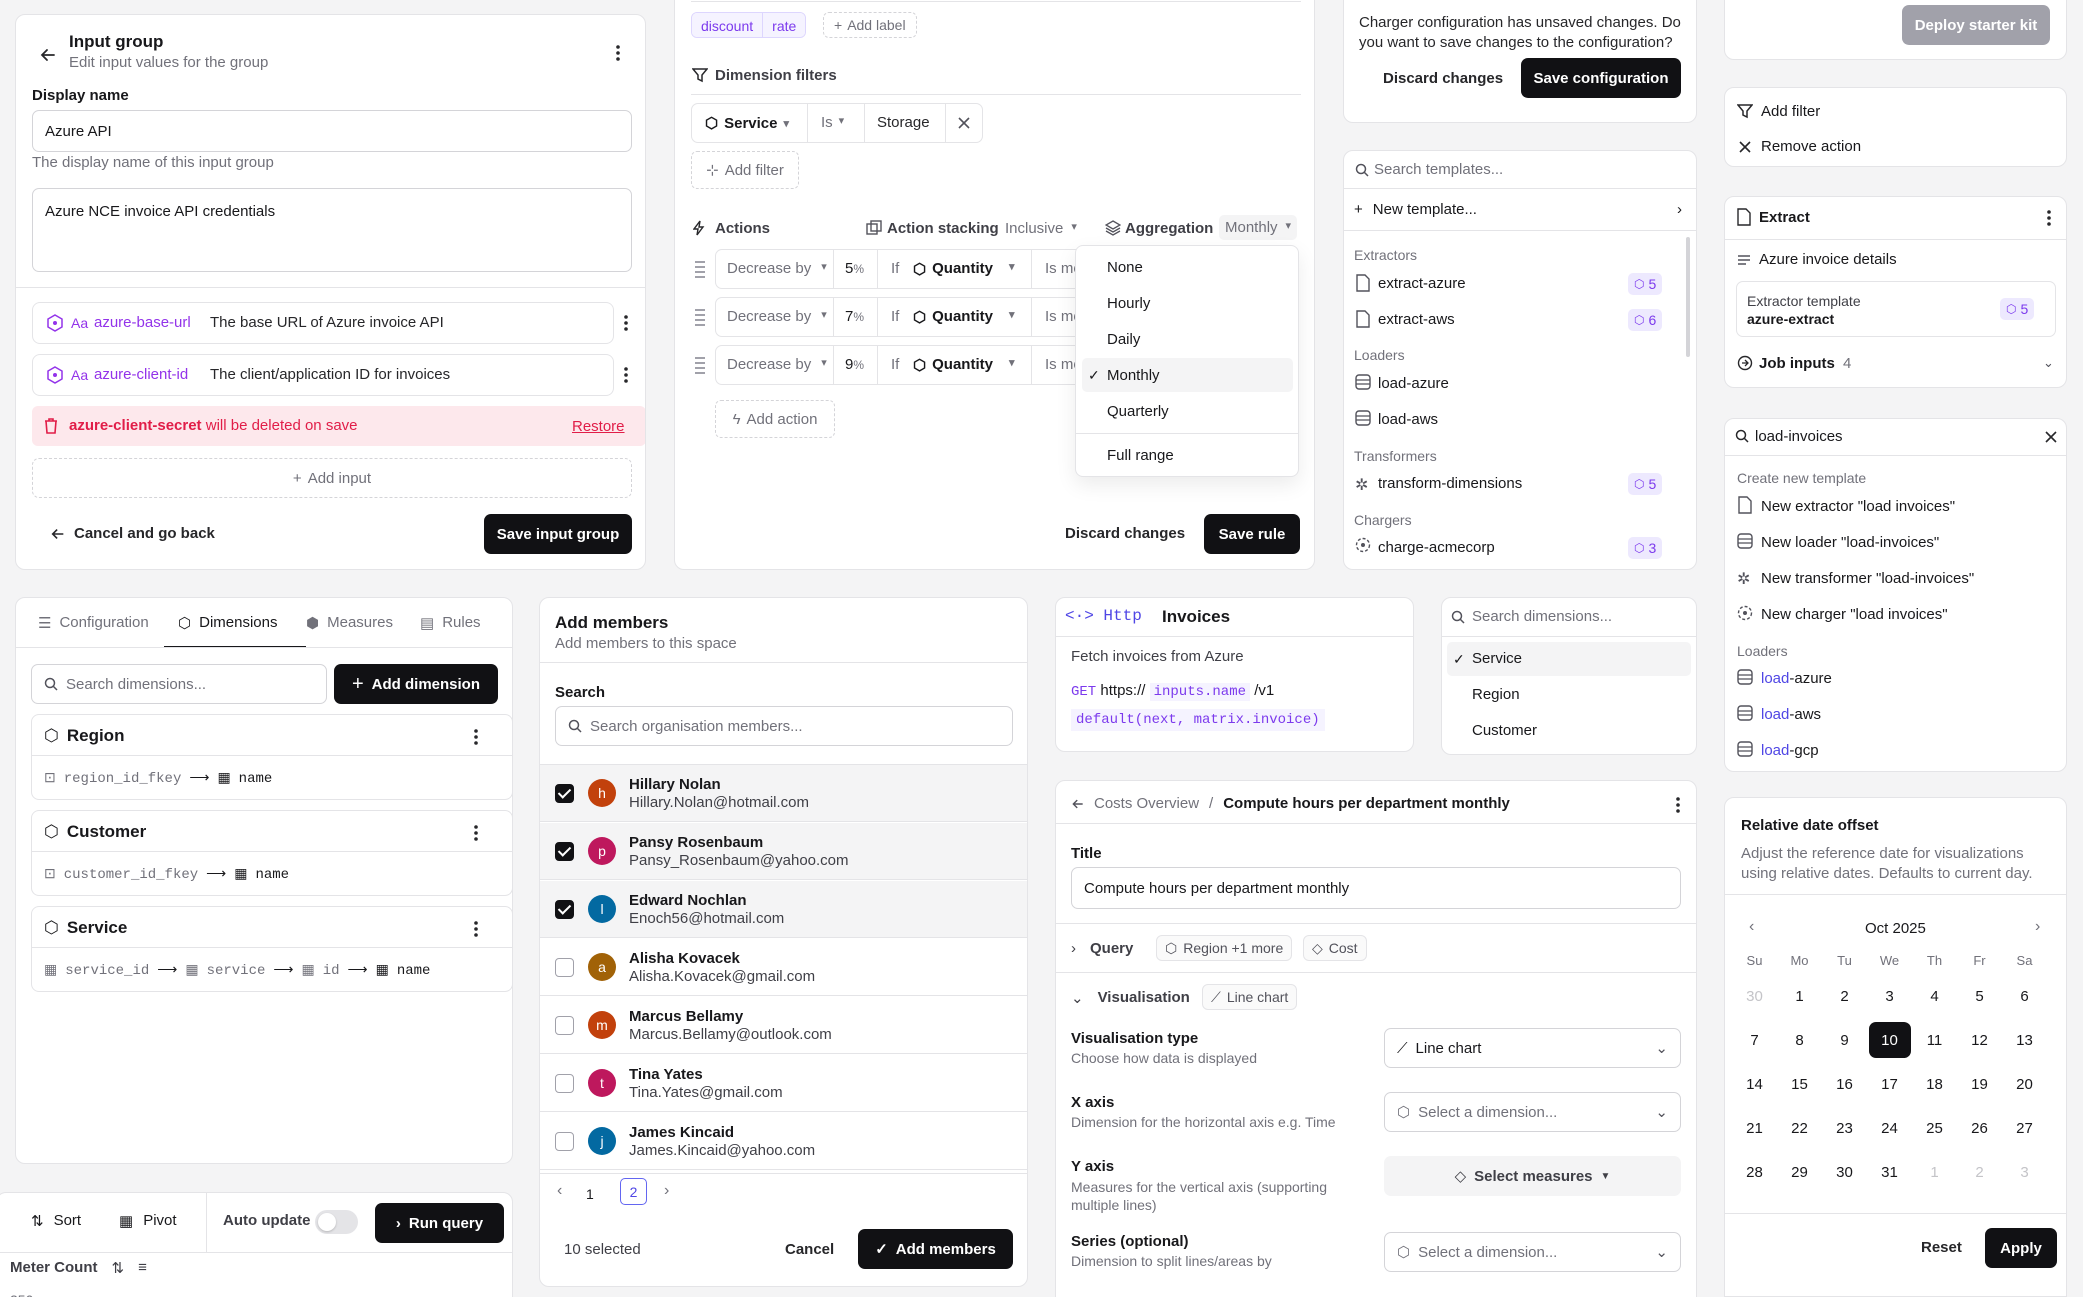 This screenshot has height=1297, width=2083. What do you see at coordinates (1896, 309) in the screenshot?
I see `extractor-template-box` at bounding box center [1896, 309].